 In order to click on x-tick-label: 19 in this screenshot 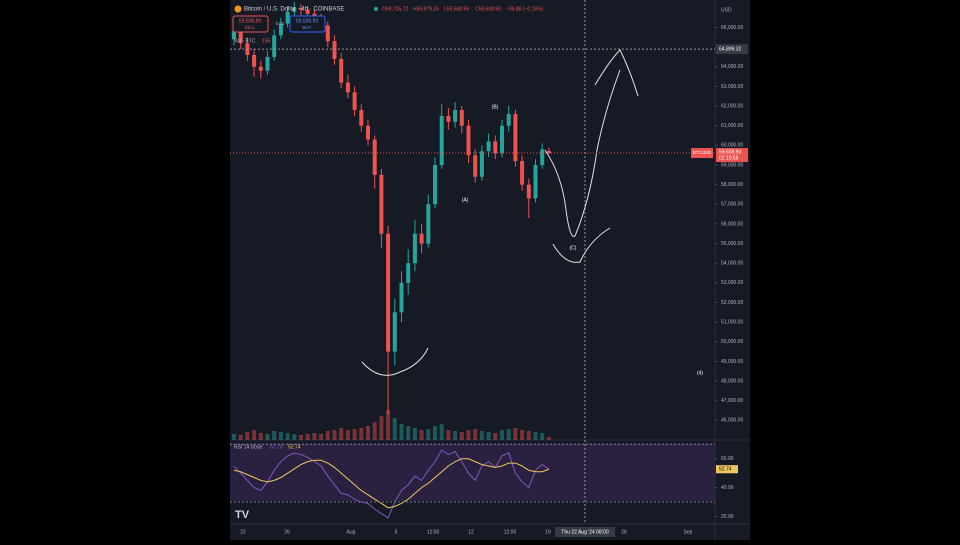, I will do `click(548, 532)`.